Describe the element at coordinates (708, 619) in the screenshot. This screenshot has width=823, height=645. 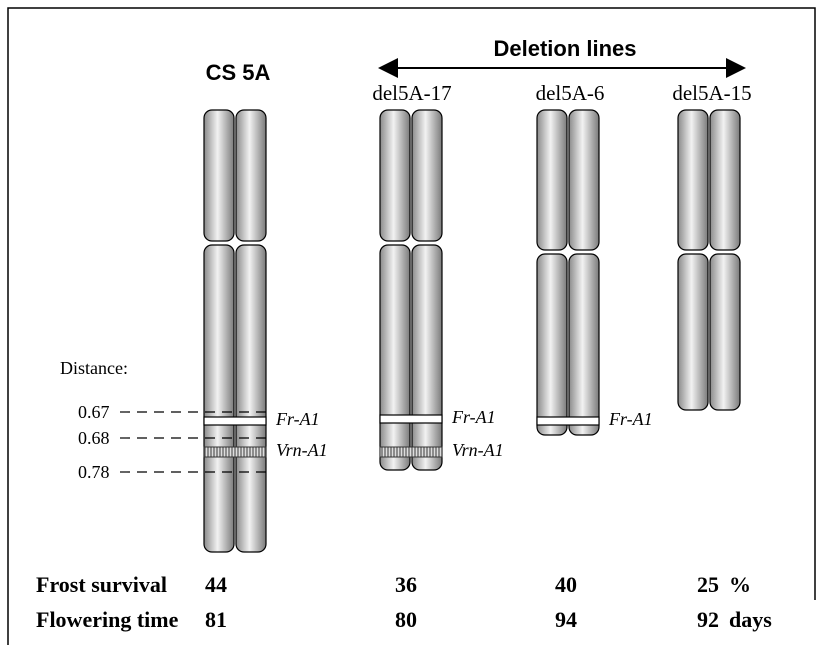
I see `trait-value: 92` at that location.